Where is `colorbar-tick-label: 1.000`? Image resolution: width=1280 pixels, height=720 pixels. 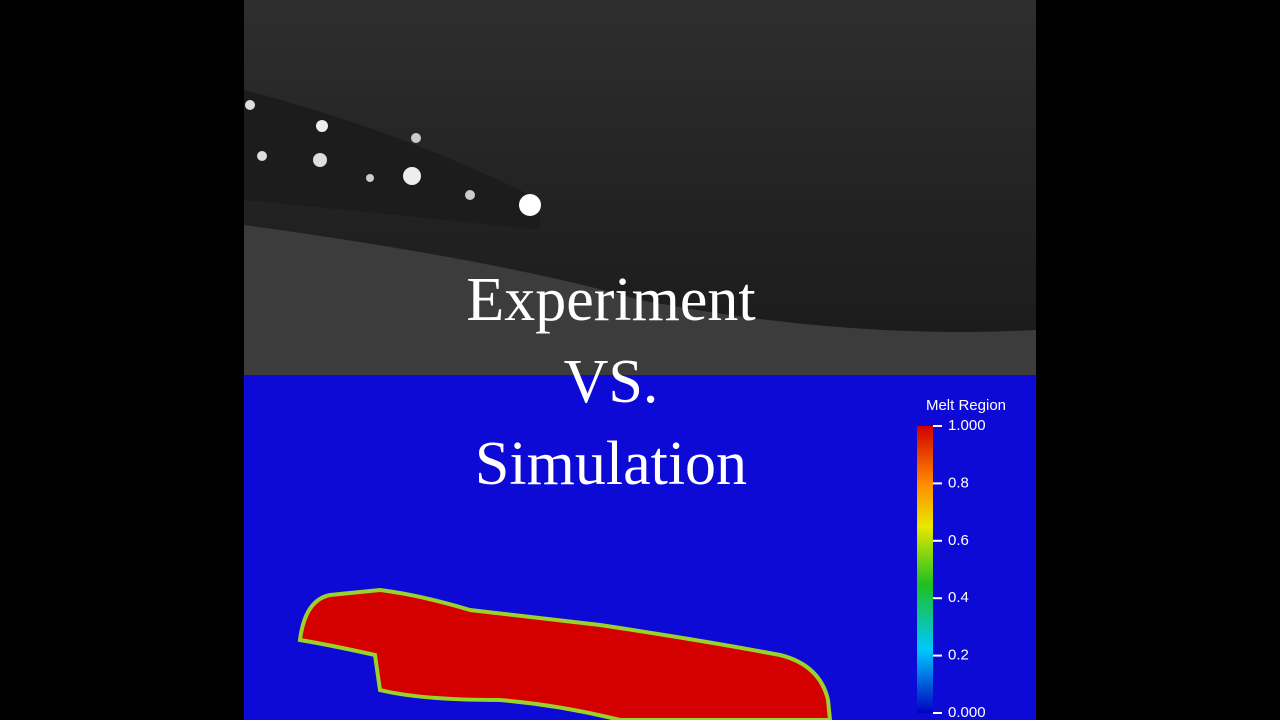 colorbar-tick-label: 1.000 is located at coordinates (967, 425).